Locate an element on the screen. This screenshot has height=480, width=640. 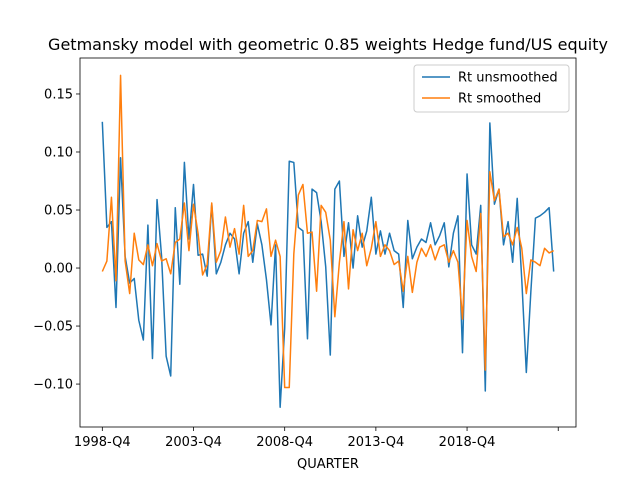
y-tick-label: −0.10 is located at coordinates (53, 385).